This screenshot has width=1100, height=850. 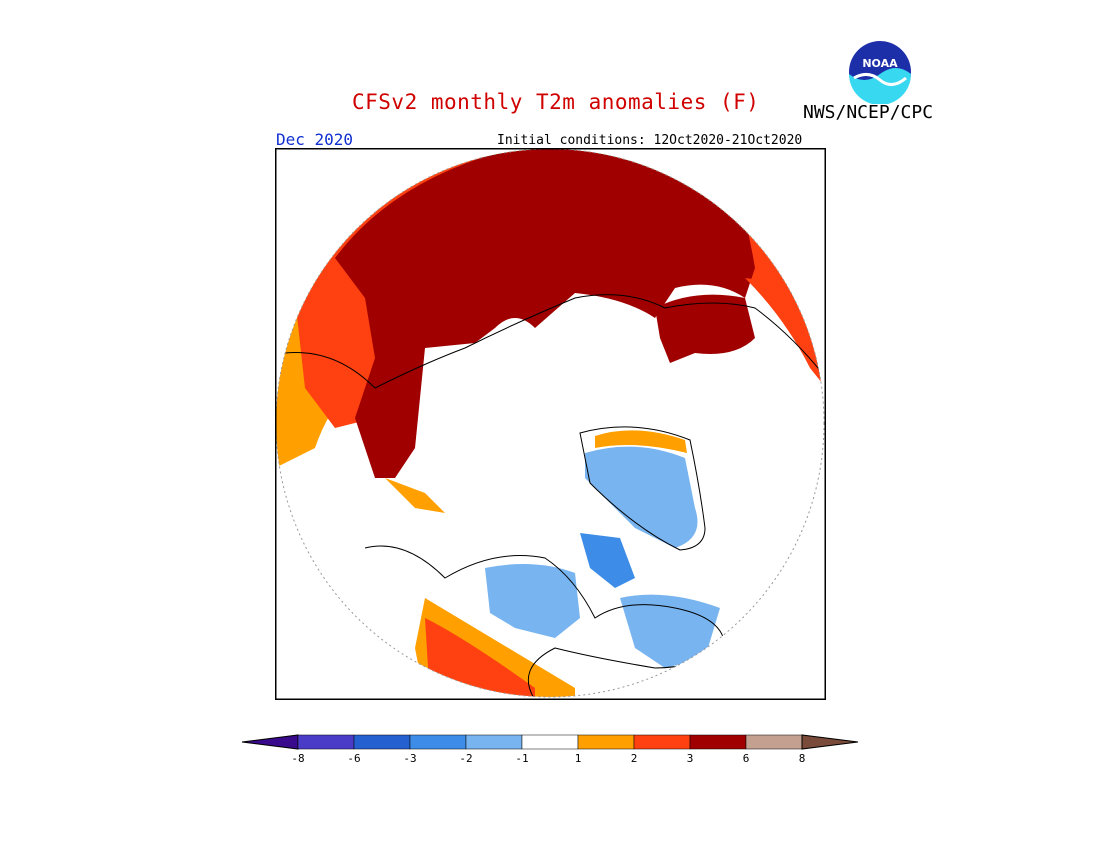 I want to click on colorbar-tick-label: 1, so click(x=578, y=758).